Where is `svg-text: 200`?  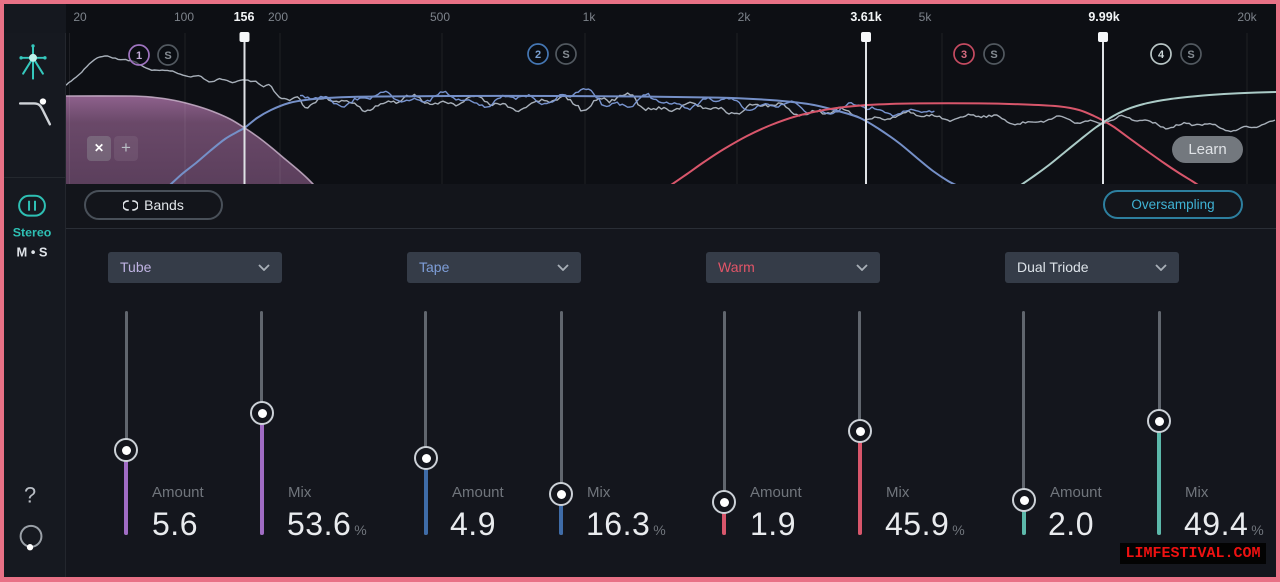 svg-text: 200 is located at coordinates (278, 17).